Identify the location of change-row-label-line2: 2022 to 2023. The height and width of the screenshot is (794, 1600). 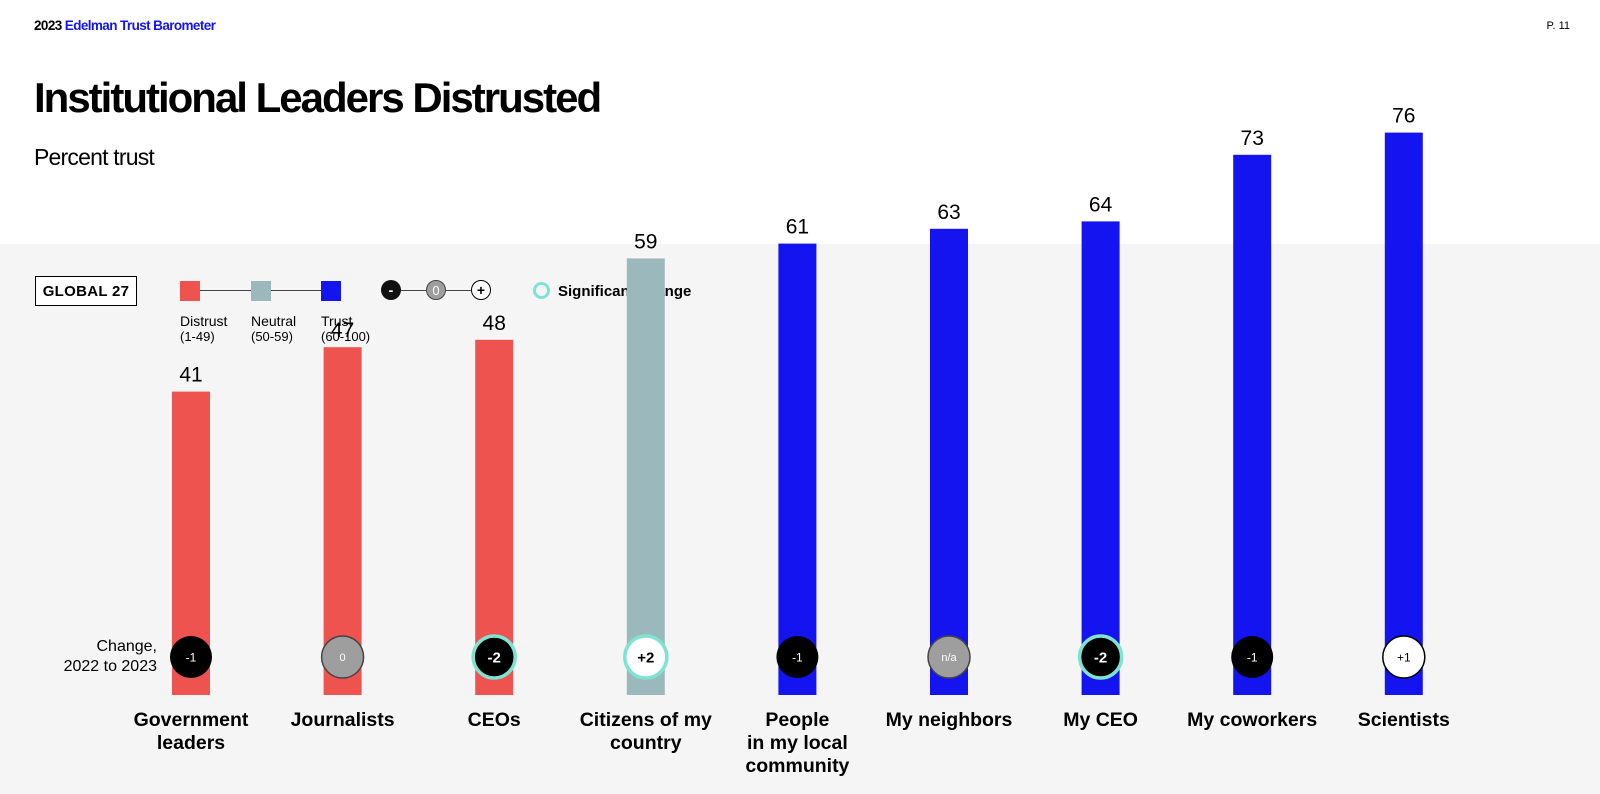
(110, 666).